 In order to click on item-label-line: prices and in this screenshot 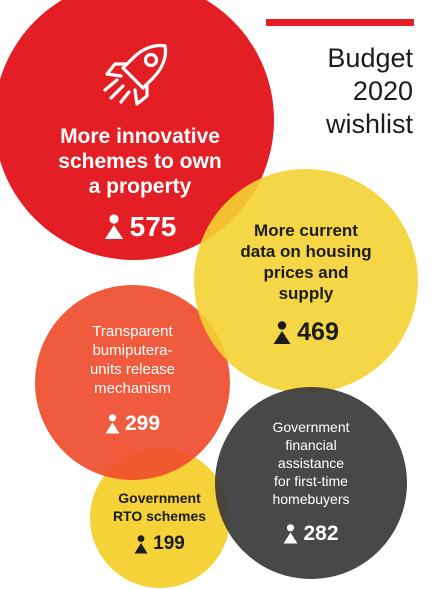, I will do `click(306, 272)`.